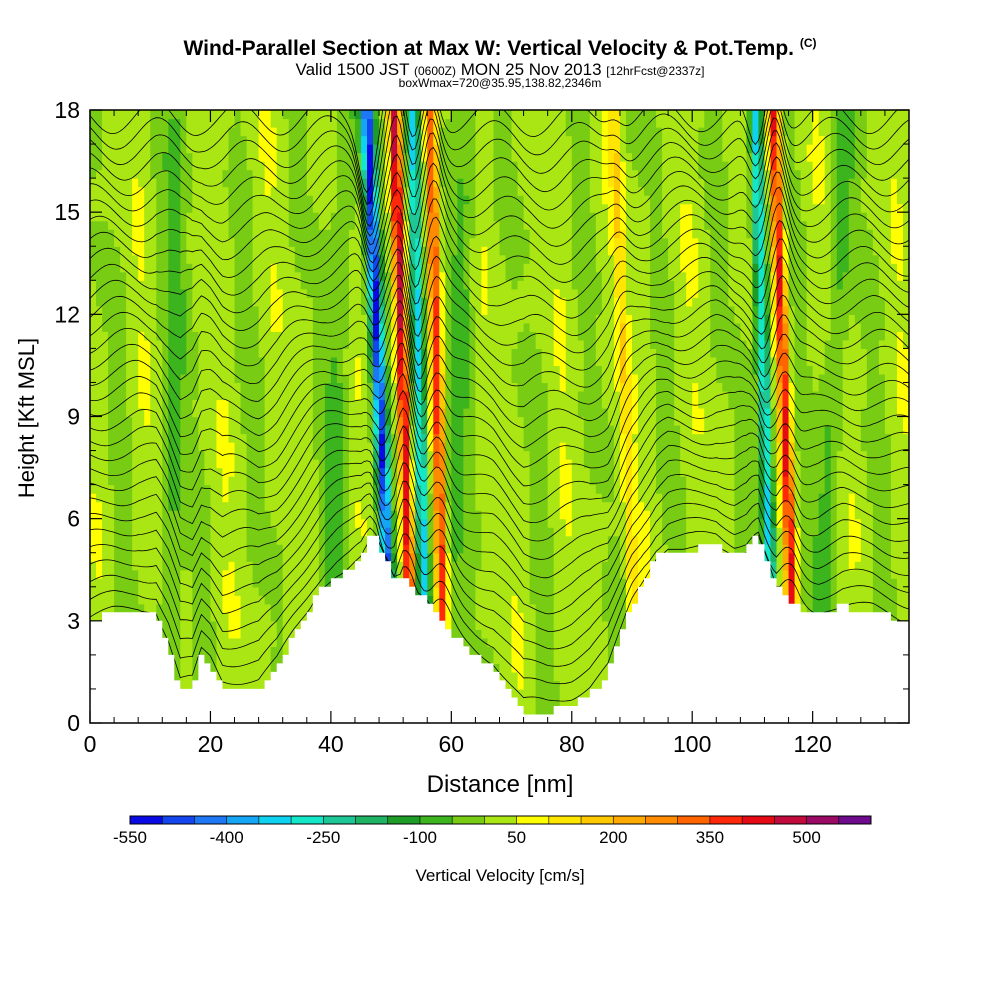 This screenshot has height=1000, width=1000. What do you see at coordinates (67, 314) in the screenshot?
I see `y-tick-label: 12` at bounding box center [67, 314].